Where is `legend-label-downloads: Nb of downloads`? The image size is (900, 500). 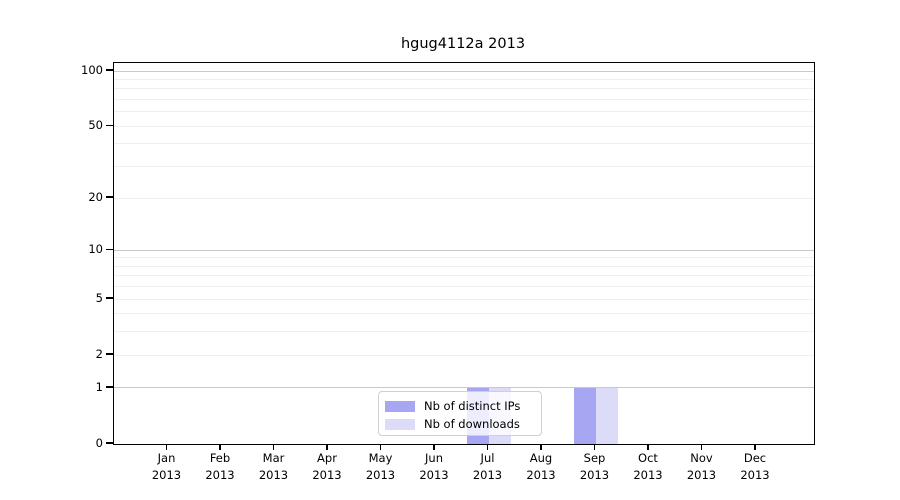
legend-label-downloads: Nb of downloads is located at coordinates (472, 424).